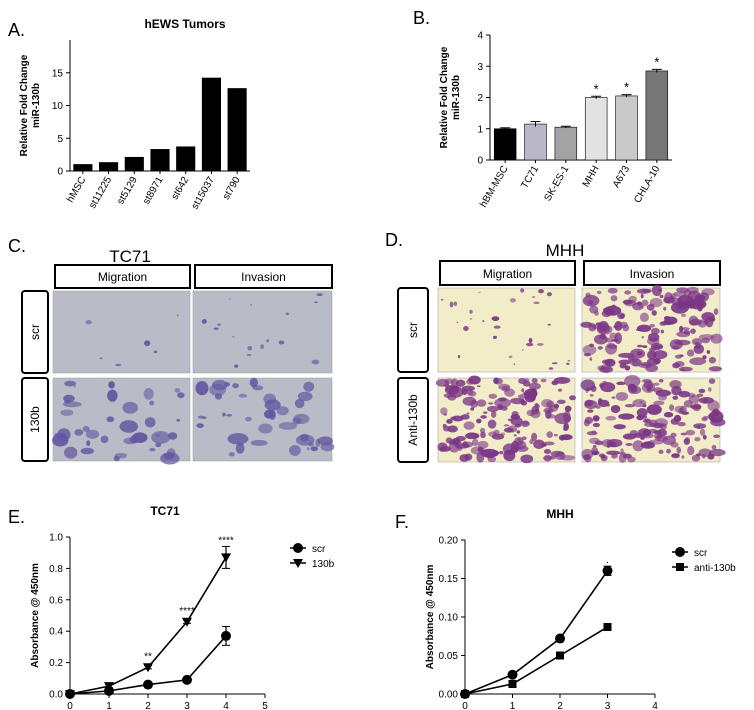 This screenshot has height=710, width=754. Describe the element at coordinates (122, 276) in the screenshot. I see `column-header-box` at that location.